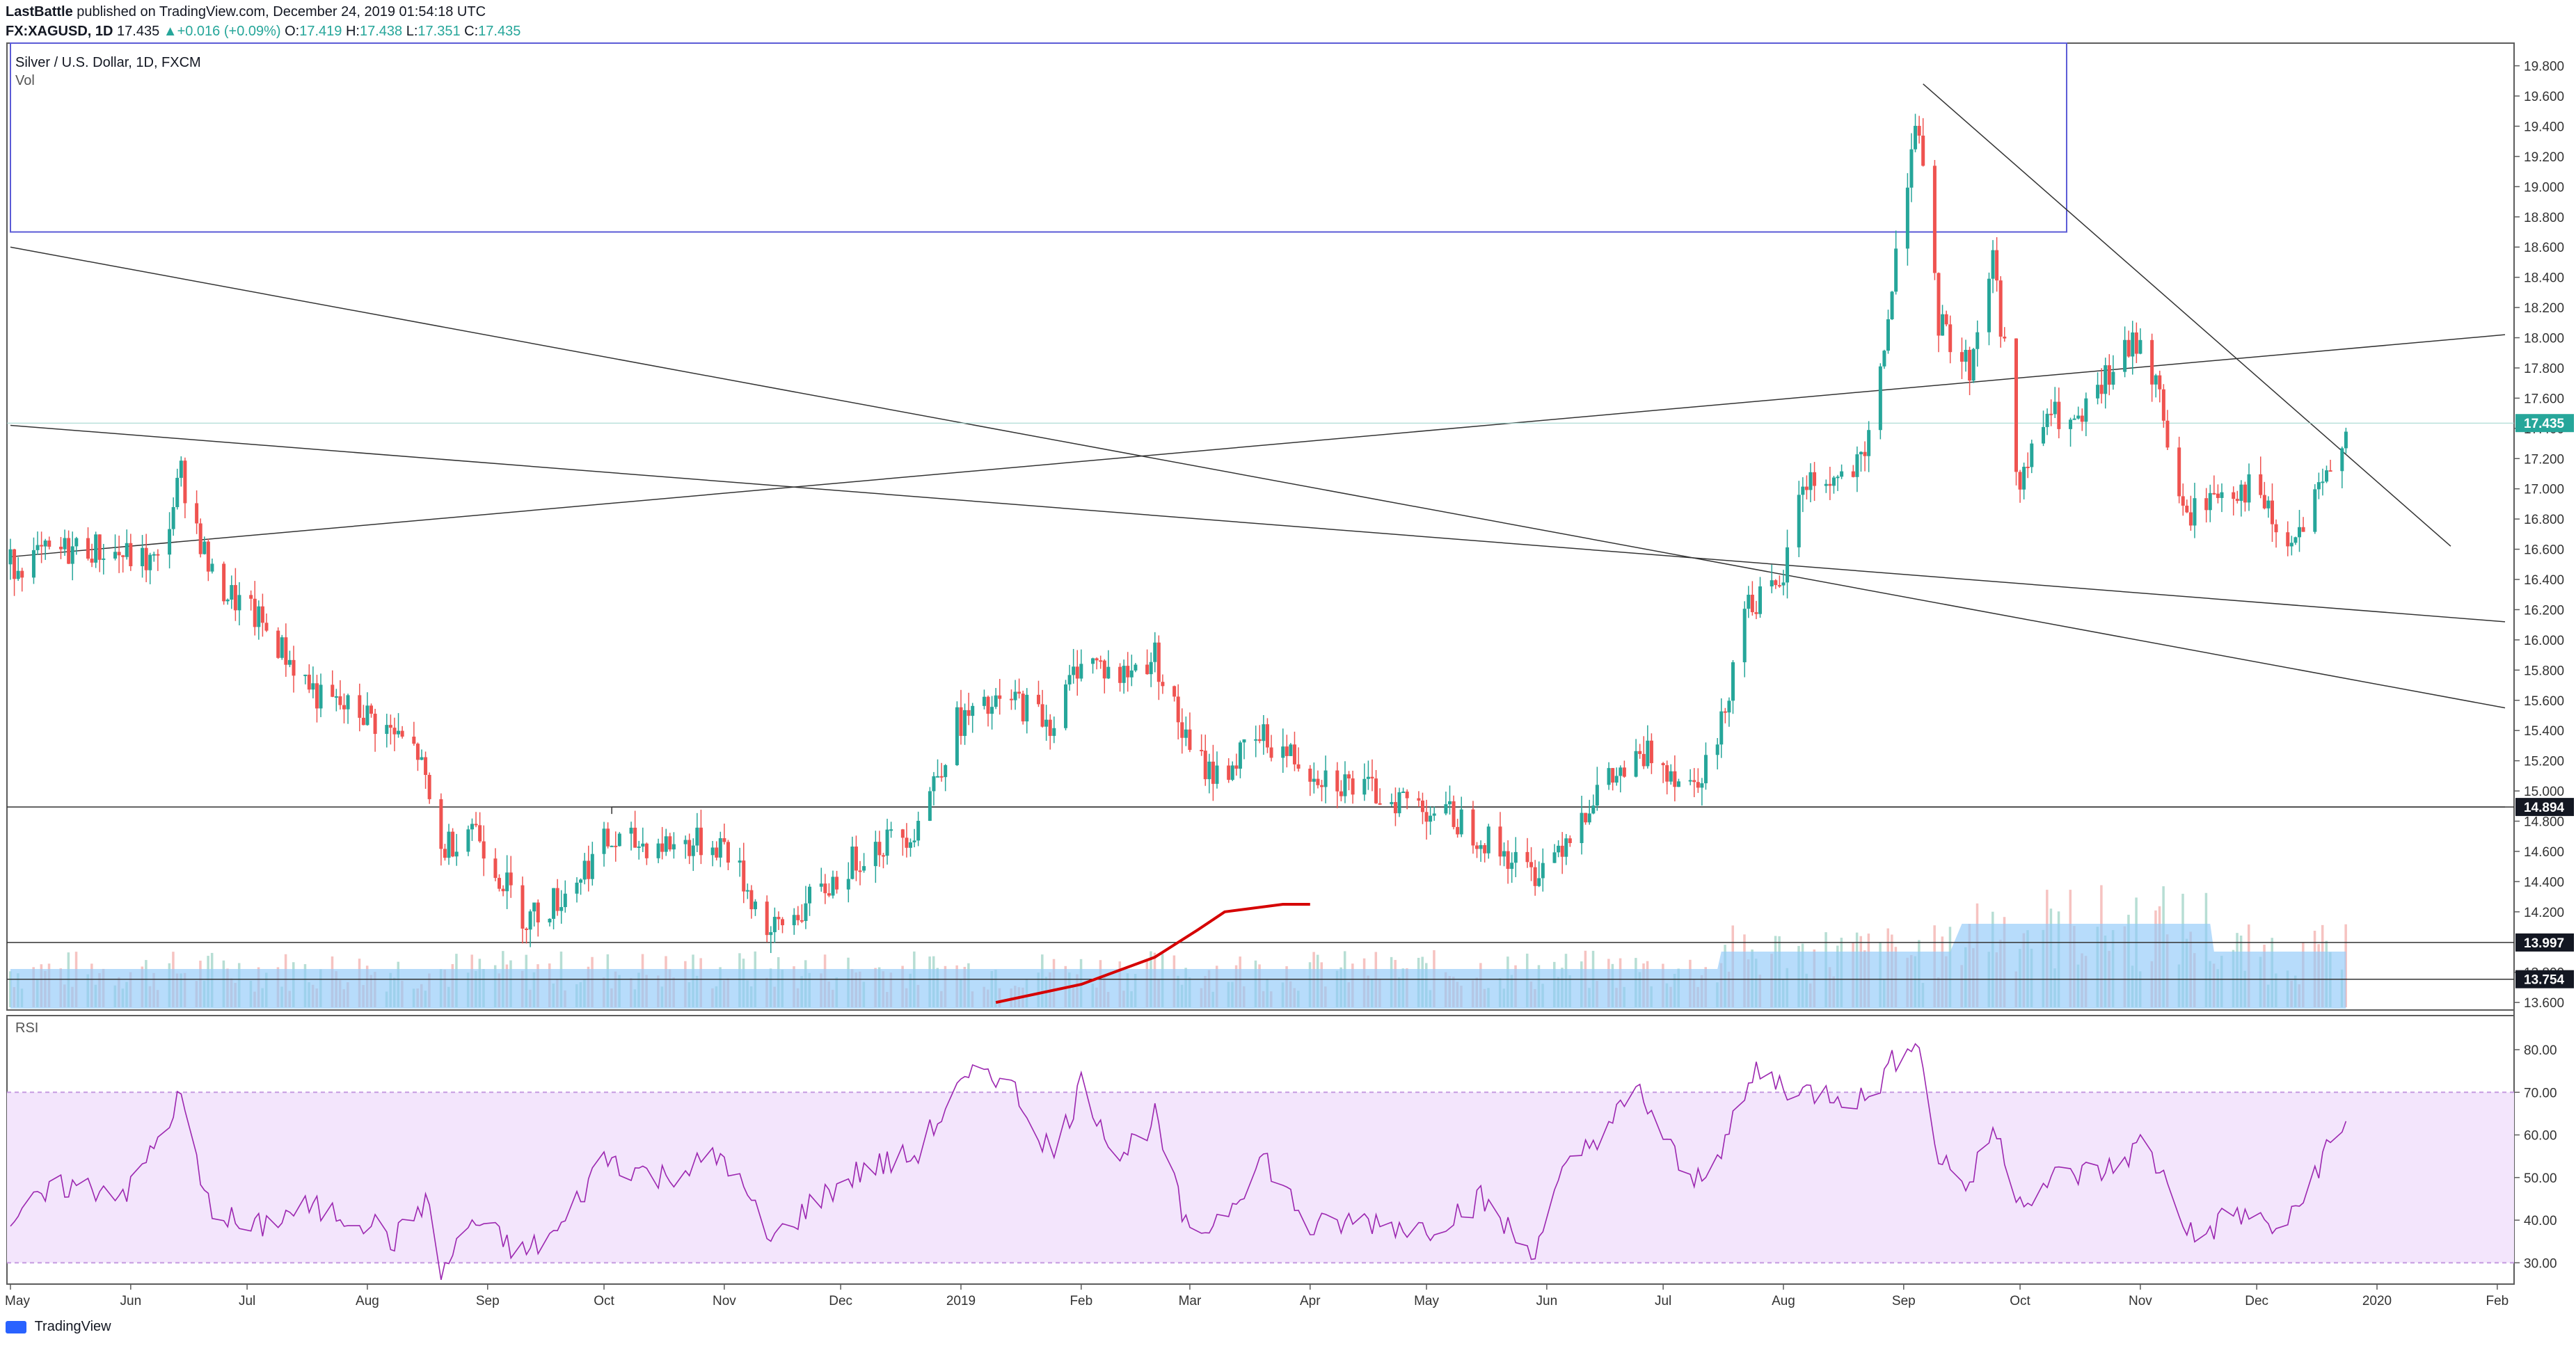 This screenshot has height=1346, width=2576. What do you see at coordinates (170, 32) in the screenshot?
I see `up-arrow-icon: ▲` at bounding box center [170, 32].